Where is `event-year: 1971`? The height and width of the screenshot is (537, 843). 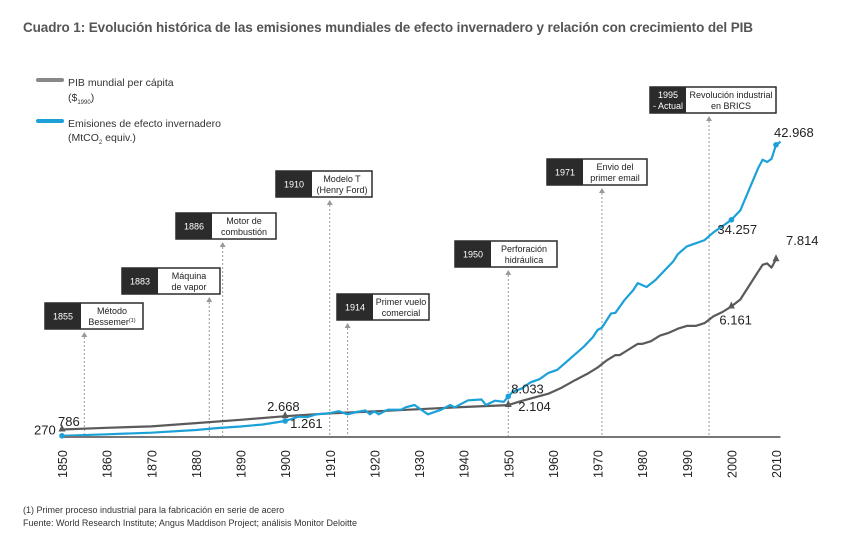 event-year: 1971 is located at coordinates (565, 173).